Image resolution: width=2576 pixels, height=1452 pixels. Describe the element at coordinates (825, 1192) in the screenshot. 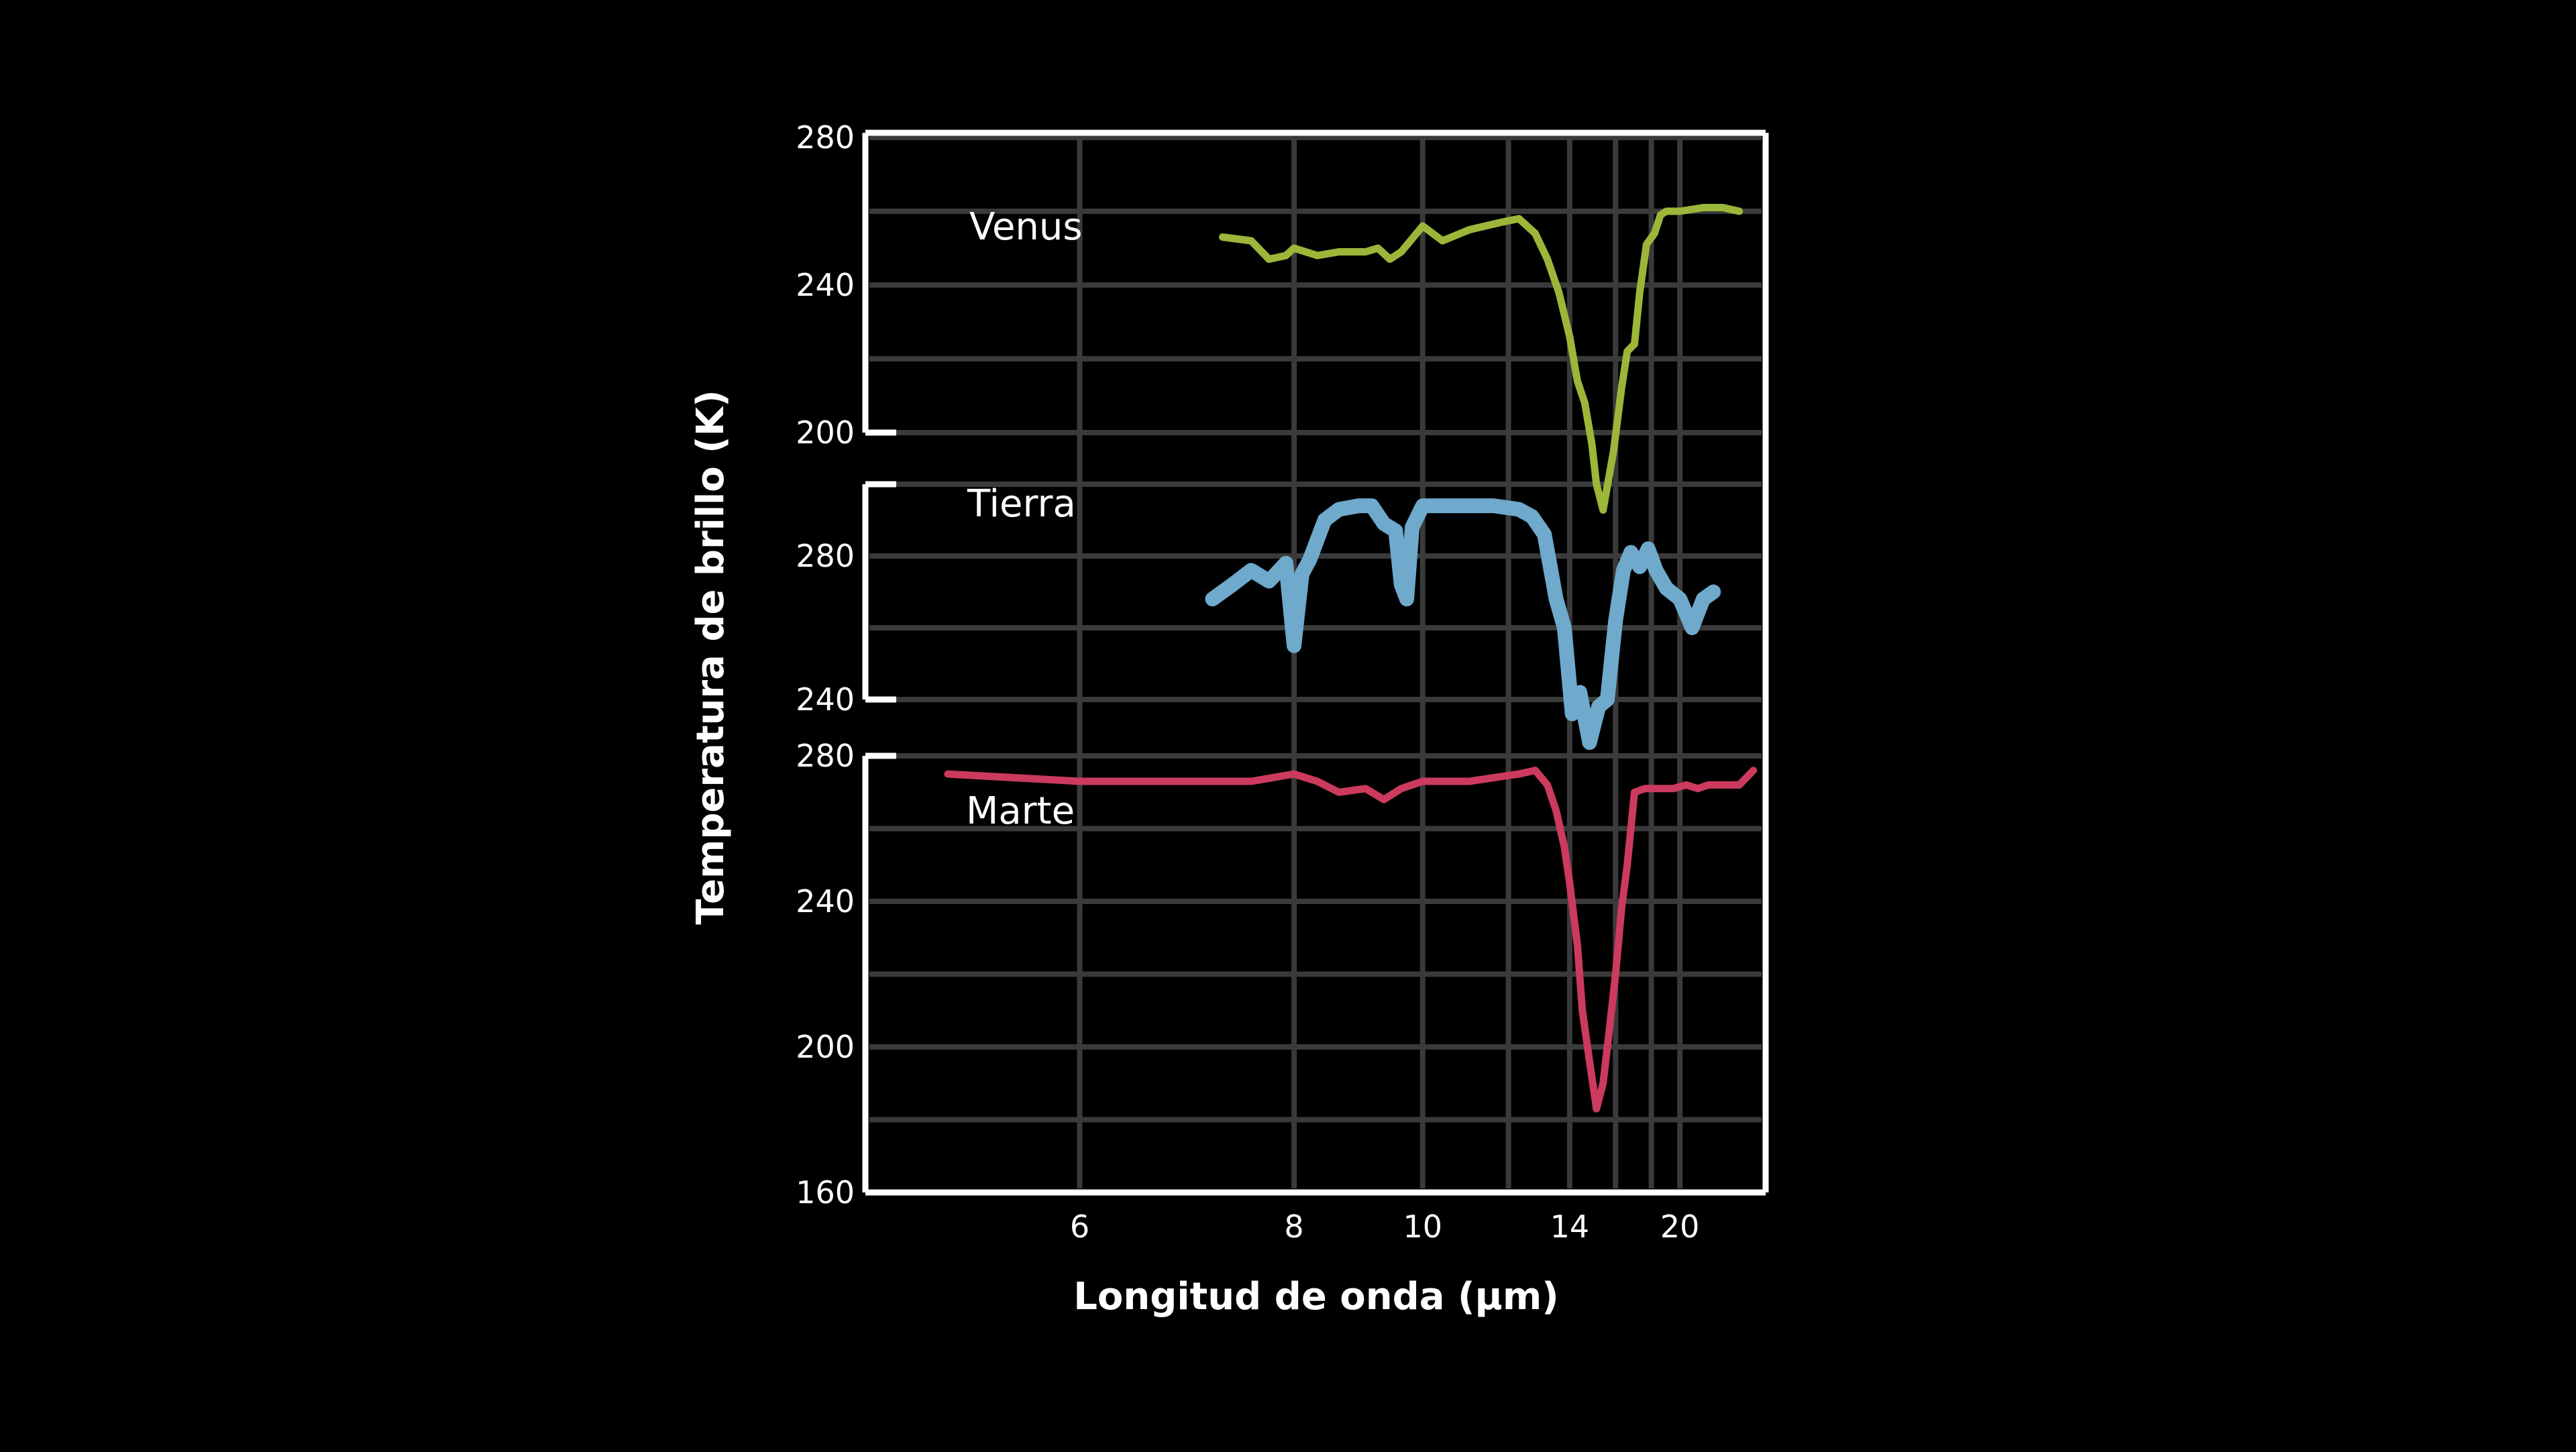

I see `y-tick-label: 160` at that location.